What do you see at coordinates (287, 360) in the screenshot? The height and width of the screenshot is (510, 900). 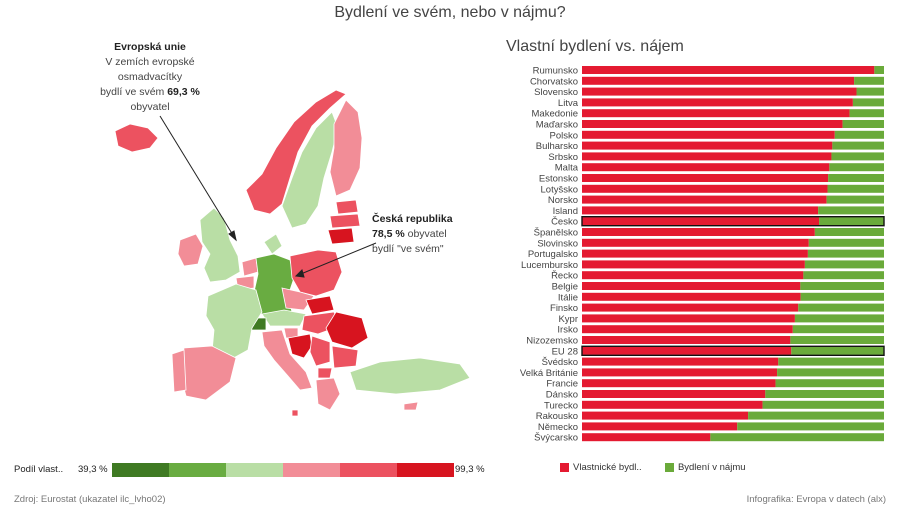 I see `map-region-italie` at bounding box center [287, 360].